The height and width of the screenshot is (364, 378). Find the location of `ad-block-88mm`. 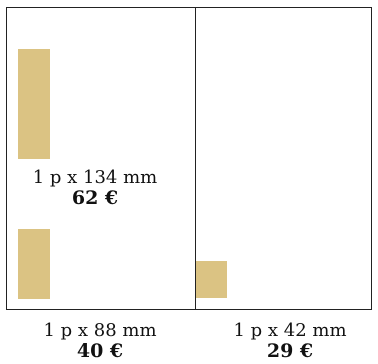

ad-block-88mm is located at coordinates (34, 264).